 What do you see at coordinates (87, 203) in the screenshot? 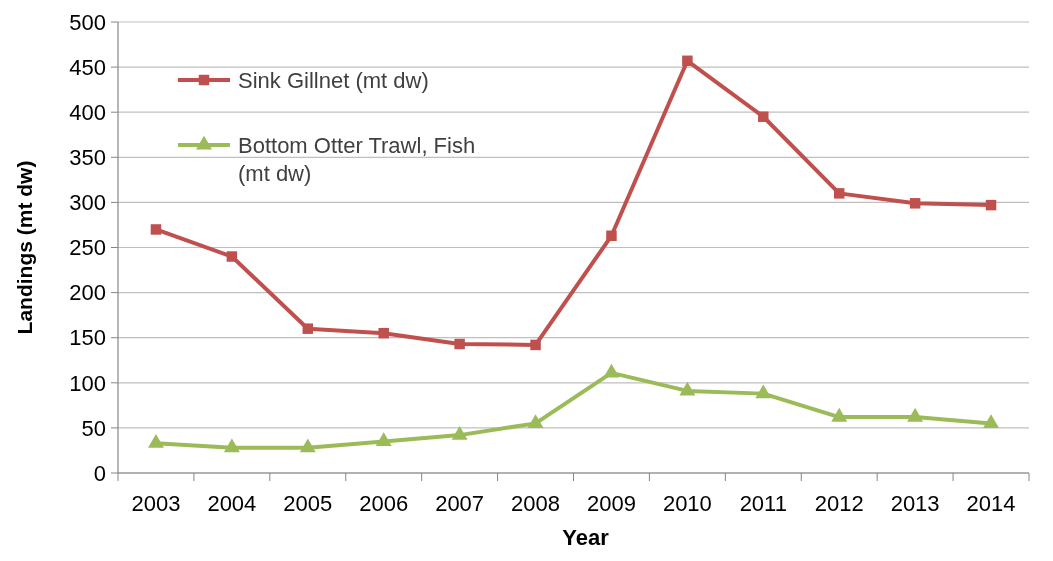
I see `y-tick-label: 300` at bounding box center [87, 203].